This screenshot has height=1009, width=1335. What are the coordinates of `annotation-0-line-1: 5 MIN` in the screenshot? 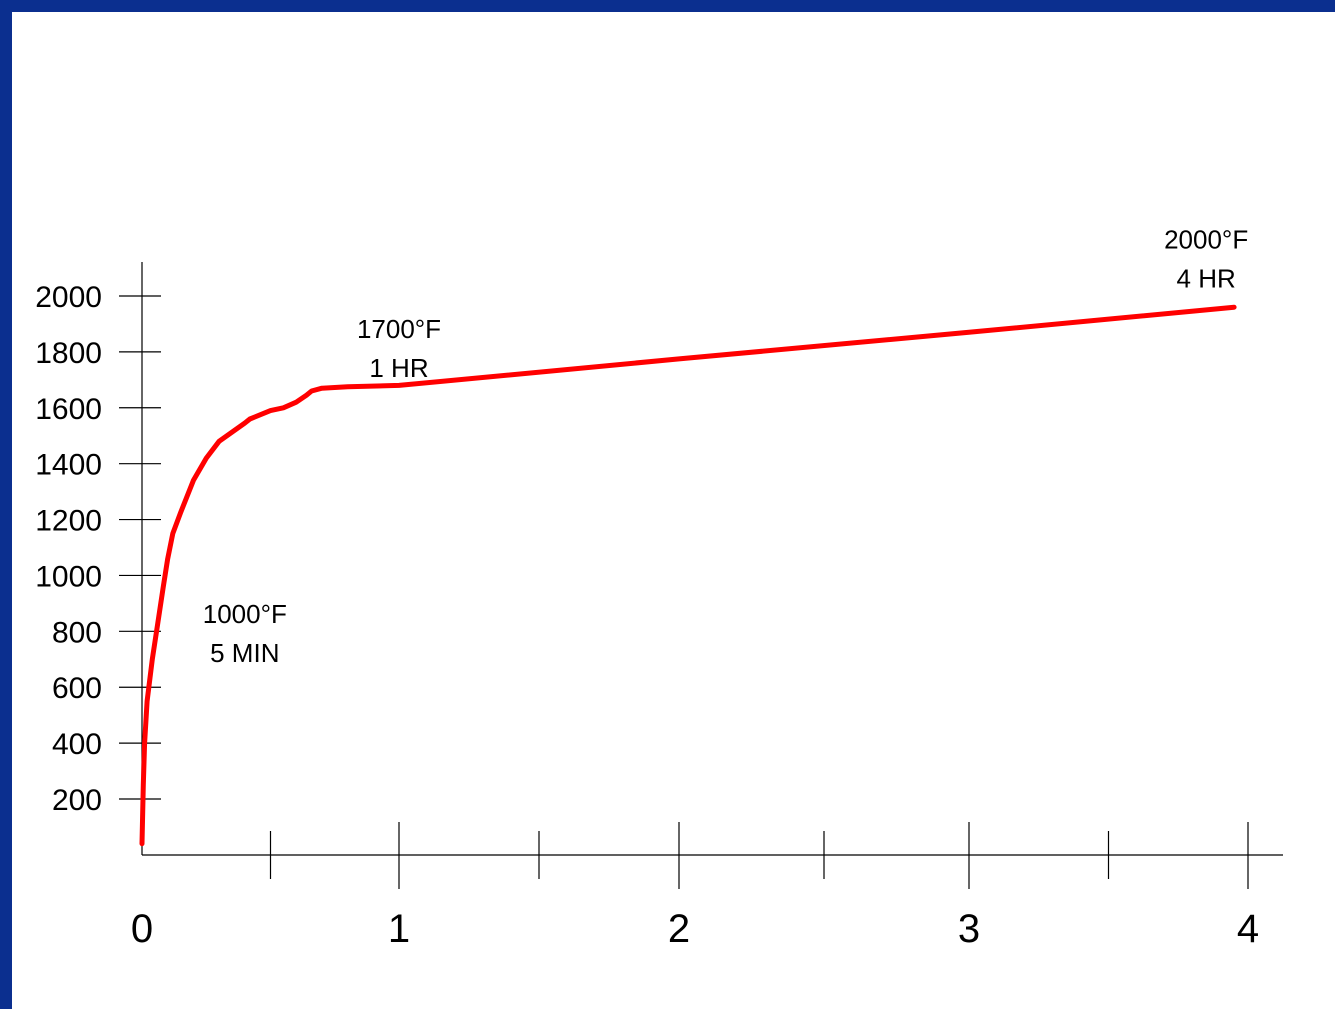 It's located at (244, 653).